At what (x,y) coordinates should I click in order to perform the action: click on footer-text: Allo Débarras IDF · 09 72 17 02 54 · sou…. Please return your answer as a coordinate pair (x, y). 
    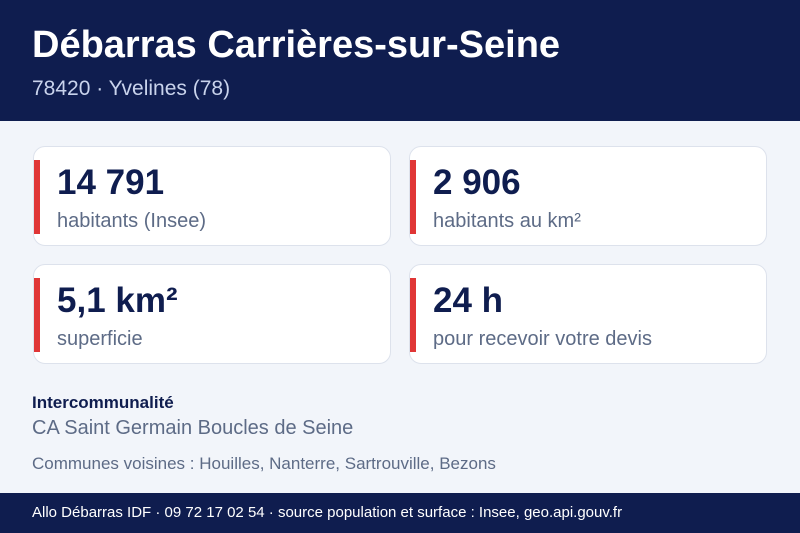
    Looking at the image, I should click on (327, 512).